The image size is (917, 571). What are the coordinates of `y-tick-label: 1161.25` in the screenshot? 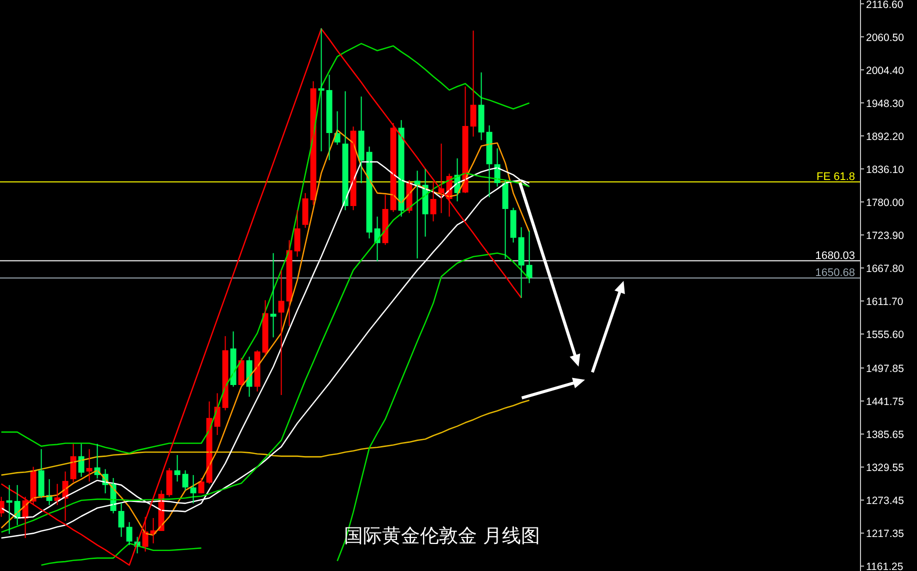 It's located at (885, 566).